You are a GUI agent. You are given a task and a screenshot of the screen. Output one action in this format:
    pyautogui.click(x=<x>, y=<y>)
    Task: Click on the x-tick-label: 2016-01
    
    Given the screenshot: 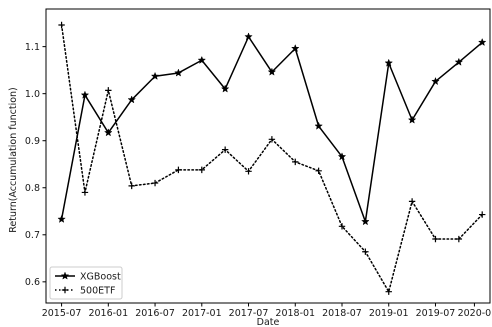 What is the action you would take?
    pyautogui.click(x=108, y=313)
    